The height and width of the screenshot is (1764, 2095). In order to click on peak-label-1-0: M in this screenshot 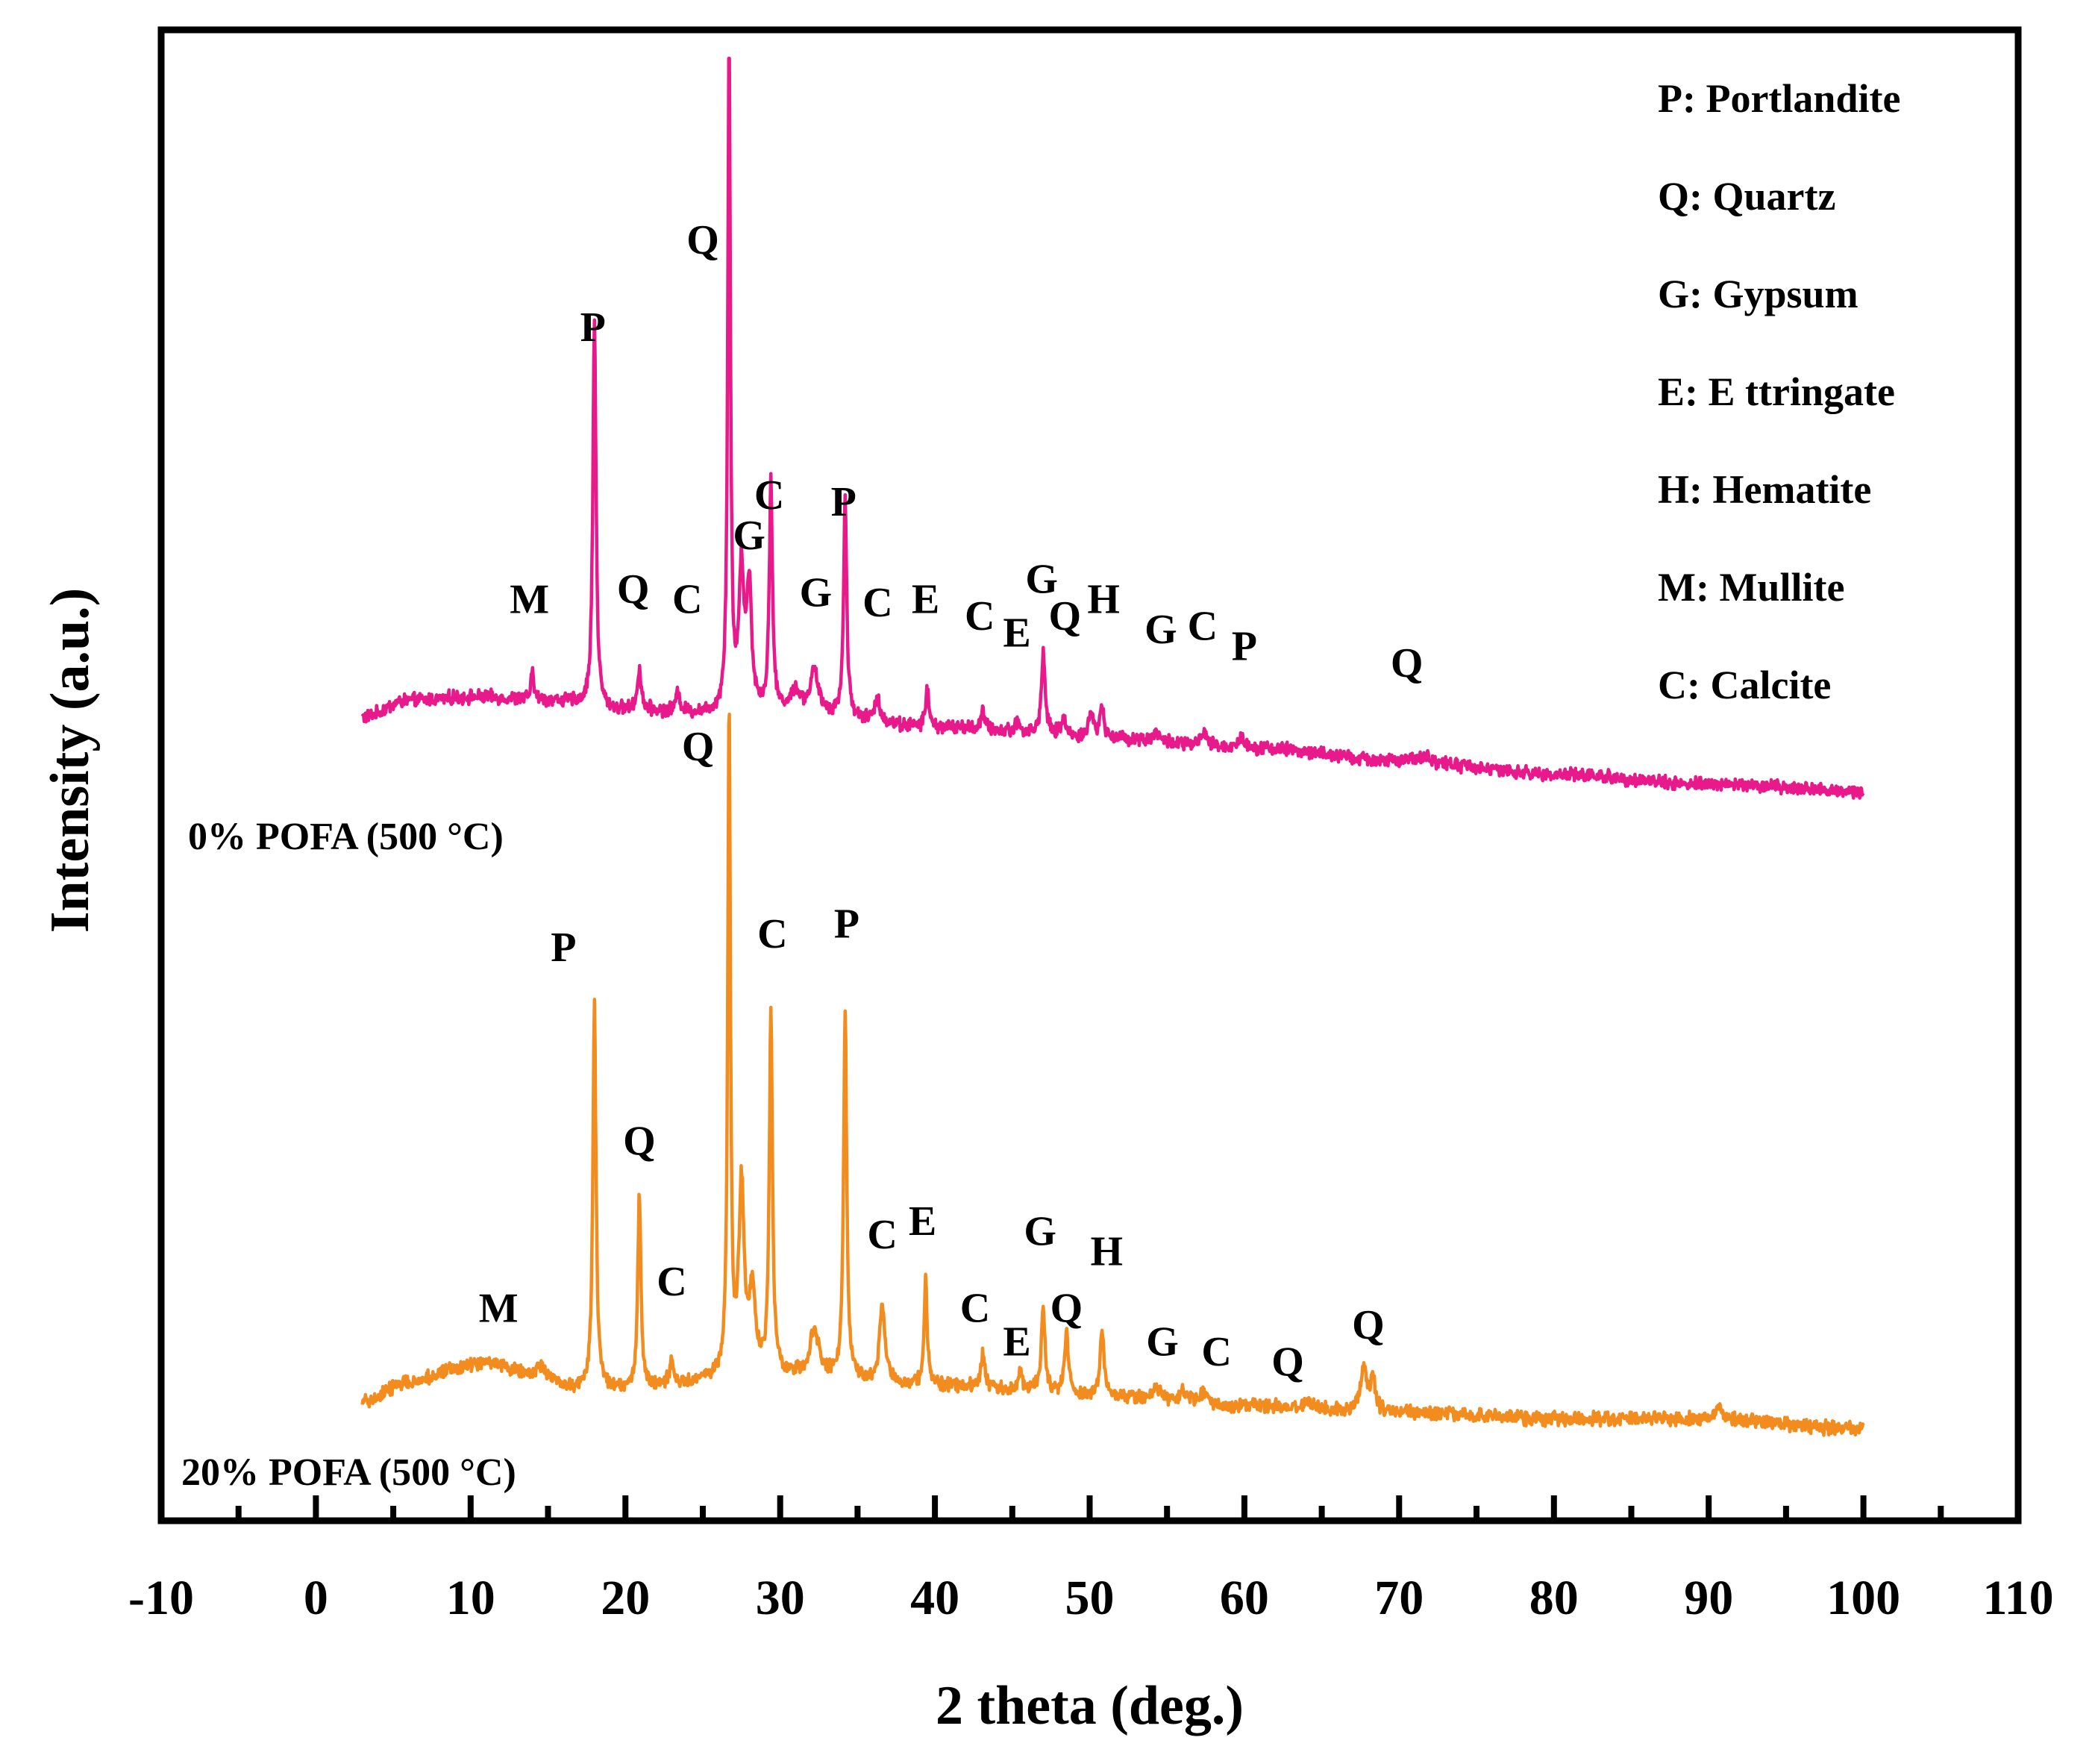, I will do `click(499, 1309)`.